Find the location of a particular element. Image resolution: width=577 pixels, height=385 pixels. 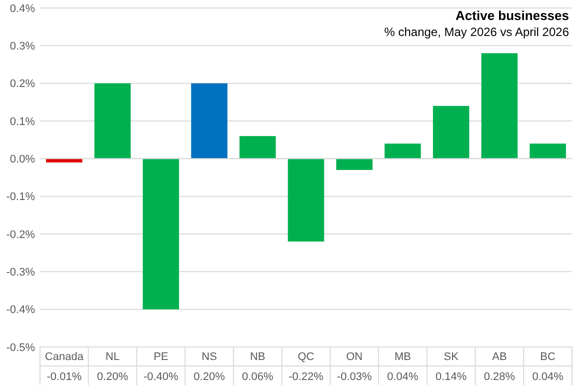

x-tick-label: NS is located at coordinates (209, 357).